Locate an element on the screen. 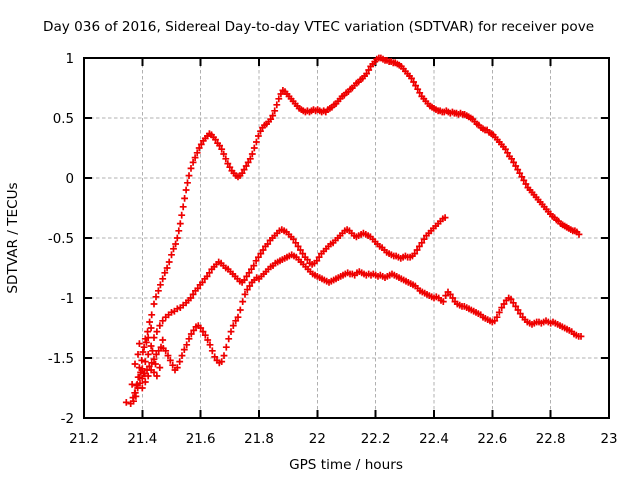  x-tick-label: 22.8 is located at coordinates (551, 439).